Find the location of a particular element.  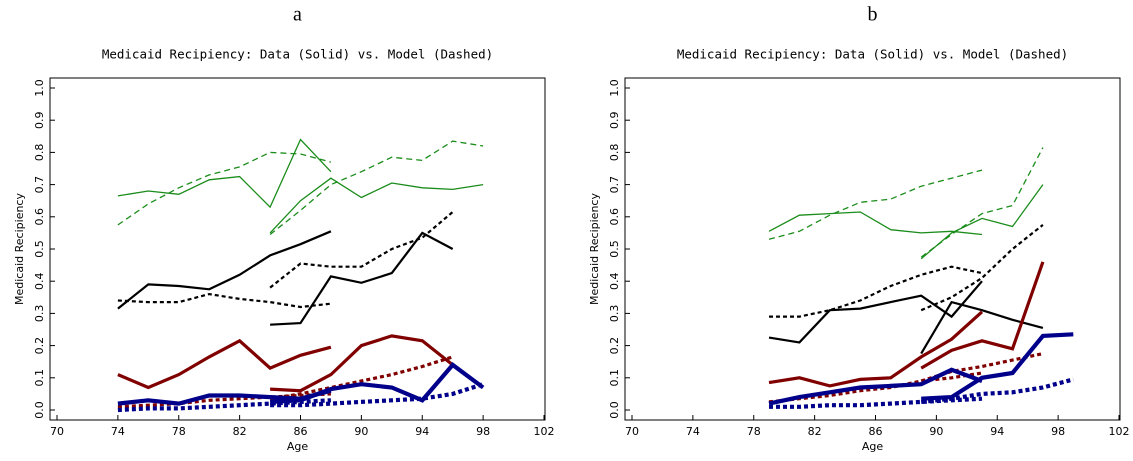

panel-label: b is located at coordinates (873, 15).